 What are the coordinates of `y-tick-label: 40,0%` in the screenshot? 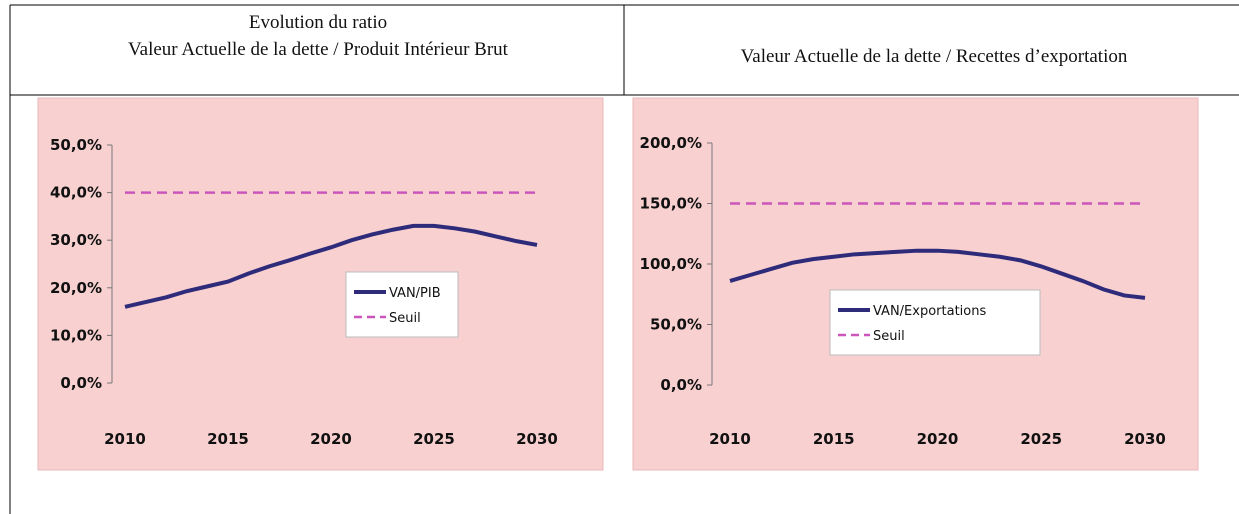 It's located at (76, 193).